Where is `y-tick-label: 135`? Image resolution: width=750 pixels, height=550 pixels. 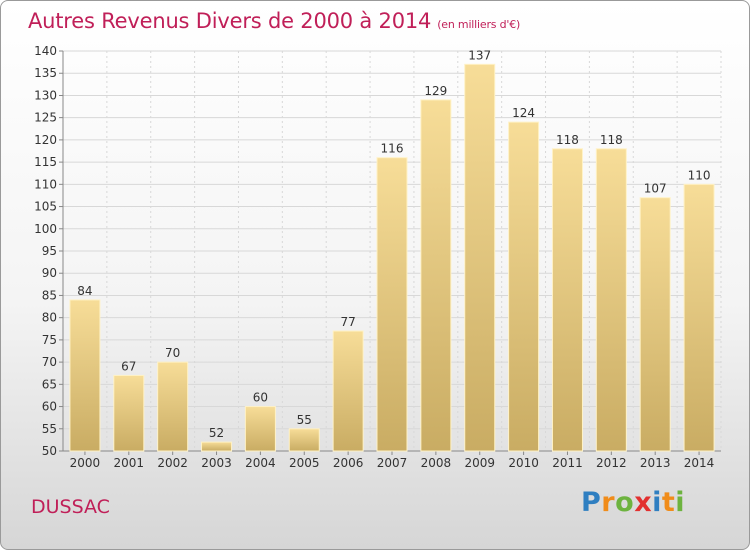
y-tick-label: 135 is located at coordinates (45, 73).